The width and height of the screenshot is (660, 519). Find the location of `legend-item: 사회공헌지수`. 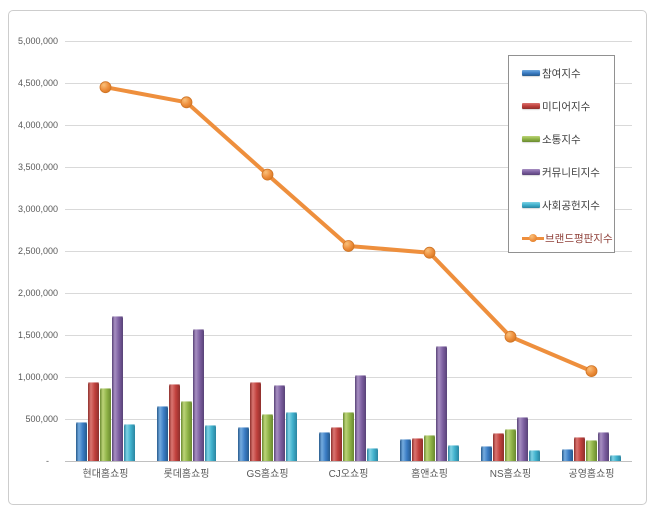

legend-item: 사회공헌지수 is located at coordinates (561, 205).